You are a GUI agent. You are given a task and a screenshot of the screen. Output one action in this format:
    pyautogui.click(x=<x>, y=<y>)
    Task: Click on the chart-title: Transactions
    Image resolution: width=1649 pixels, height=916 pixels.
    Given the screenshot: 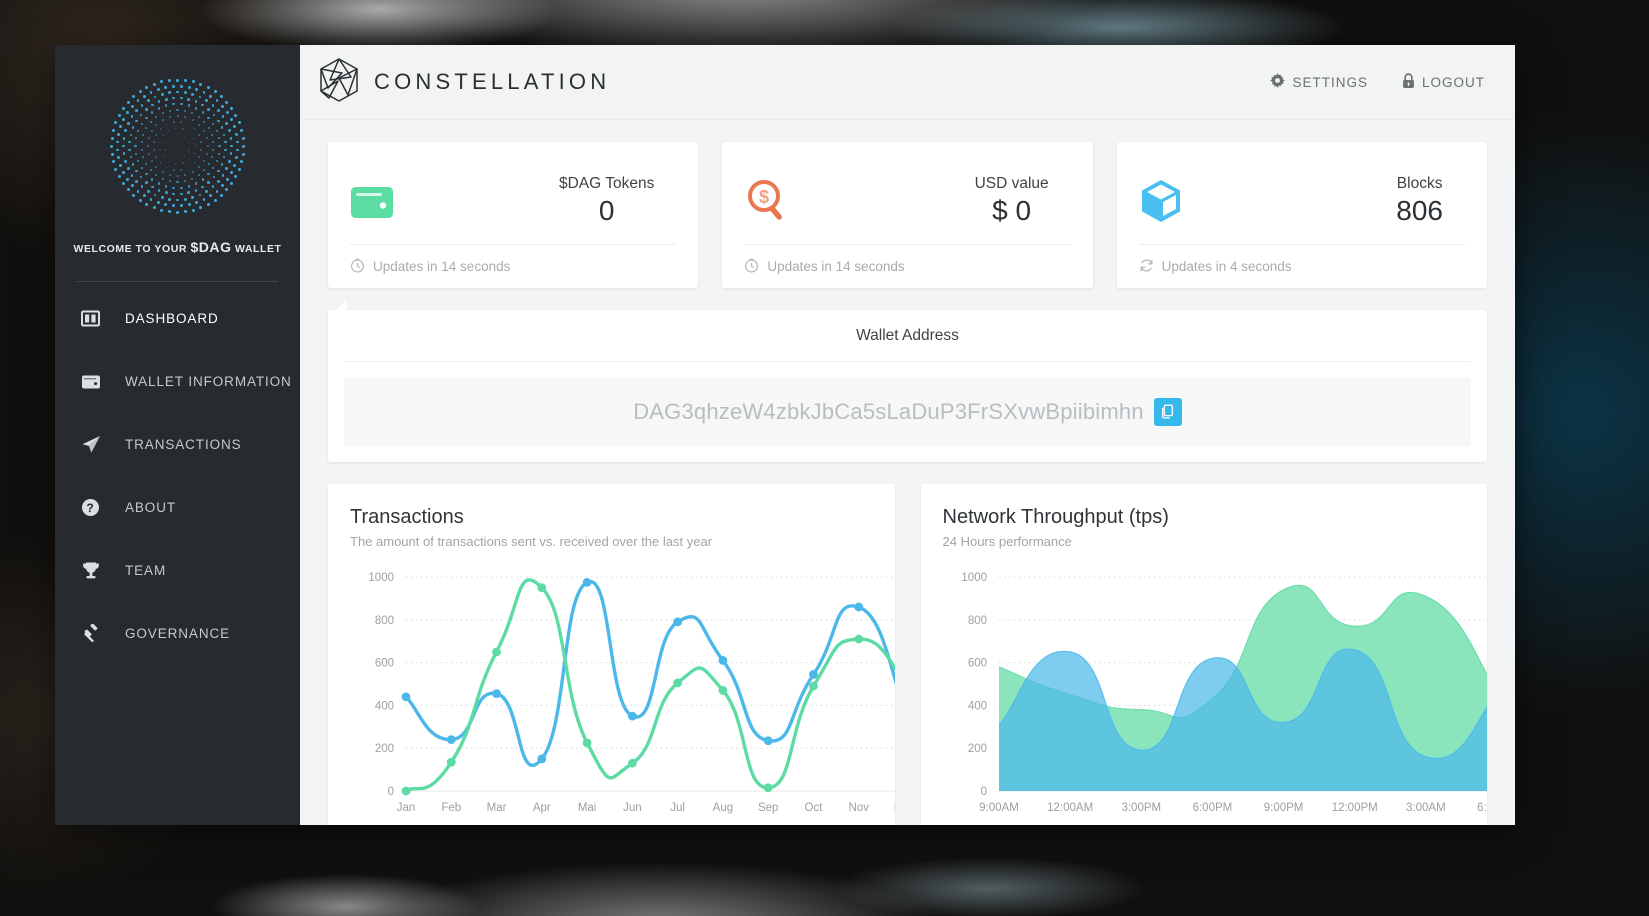 What is the action you would take?
    pyautogui.click(x=407, y=517)
    